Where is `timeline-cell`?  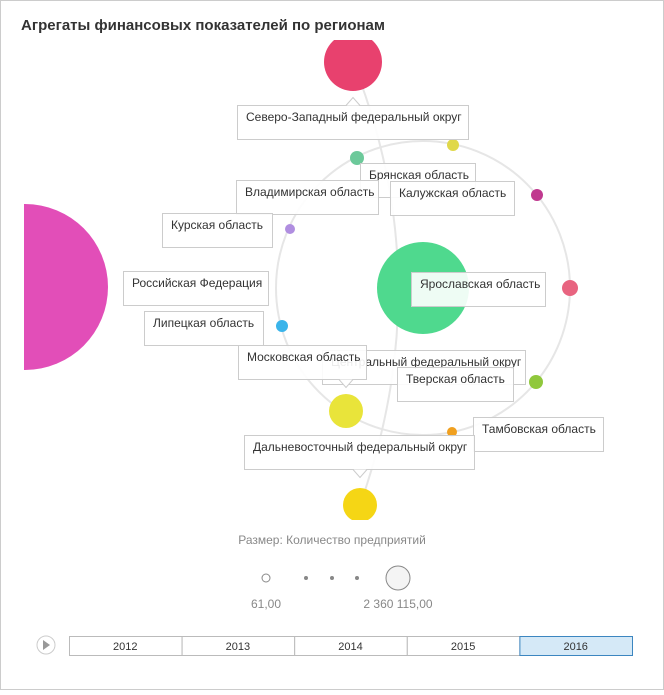
timeline-cell is located at coordinates (576, 646).